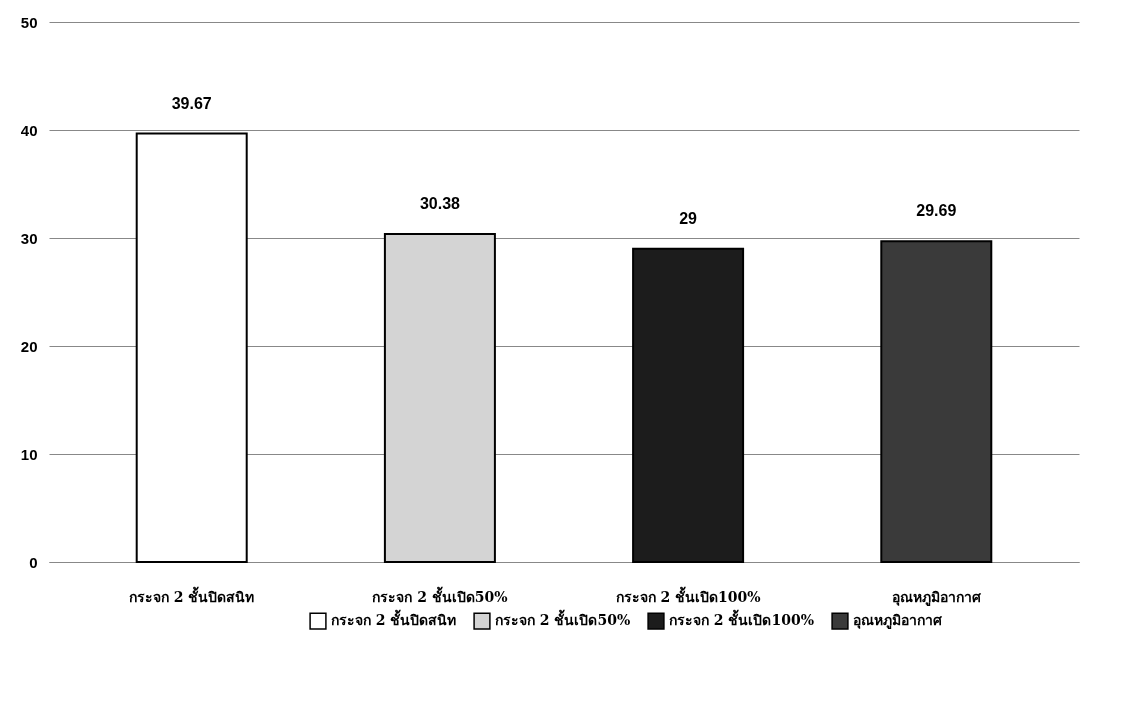 This screenshot has width=1130, height=712. What do you see at coordinates (394, 619) in the screenshot?
I see `legend-label: กระจก 2 ชั้นปิดสนิท` at bounding box center [394, 619].